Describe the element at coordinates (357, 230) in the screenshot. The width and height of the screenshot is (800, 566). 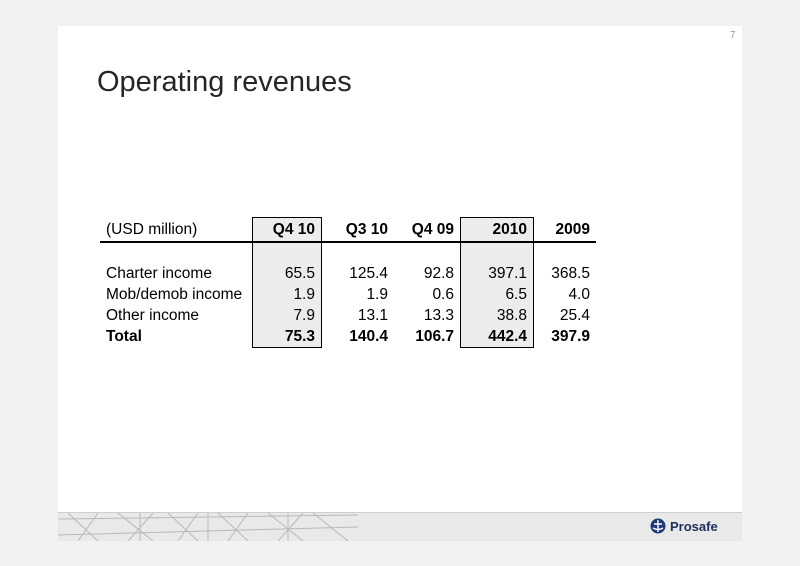
I see `column-header: Q3 10` at that location.